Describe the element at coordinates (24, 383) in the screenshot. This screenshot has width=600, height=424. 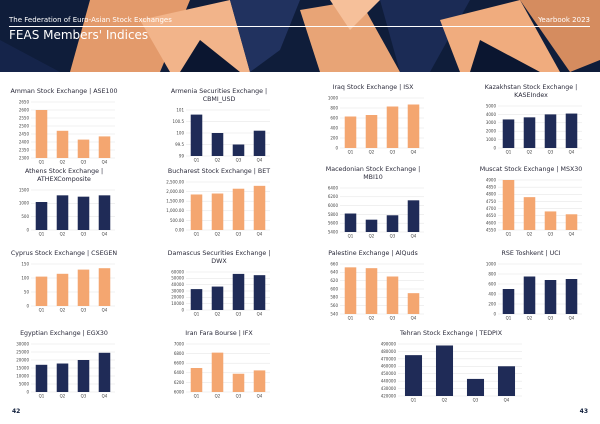
I see `y-tick-label: 5000` at that location.